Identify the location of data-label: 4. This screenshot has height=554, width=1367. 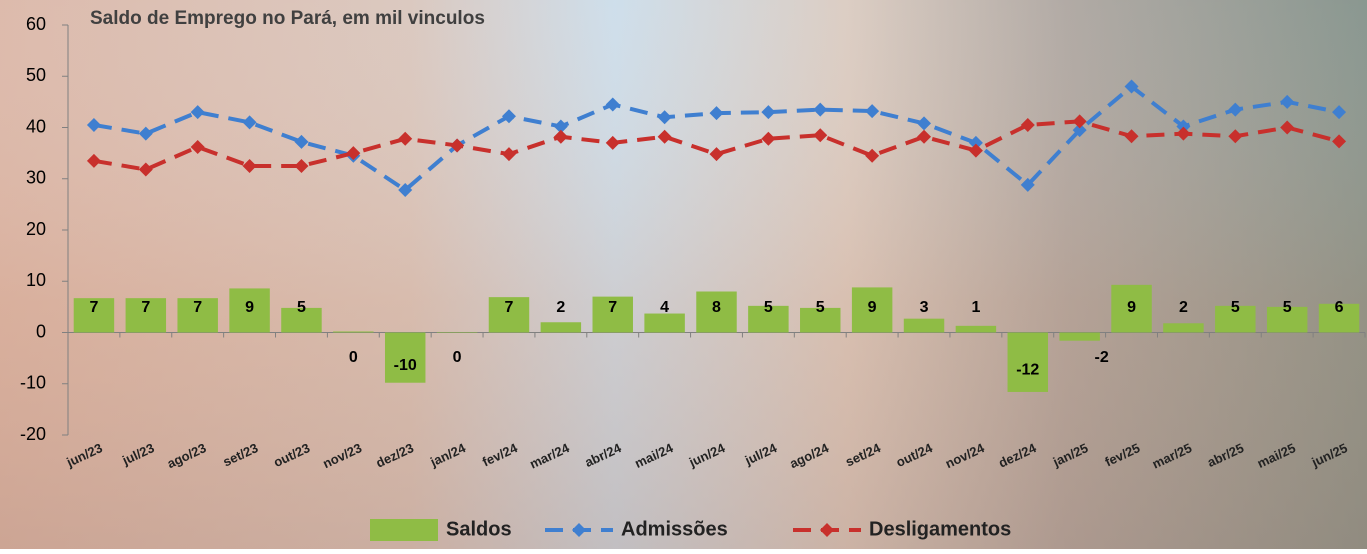
(664, 307).